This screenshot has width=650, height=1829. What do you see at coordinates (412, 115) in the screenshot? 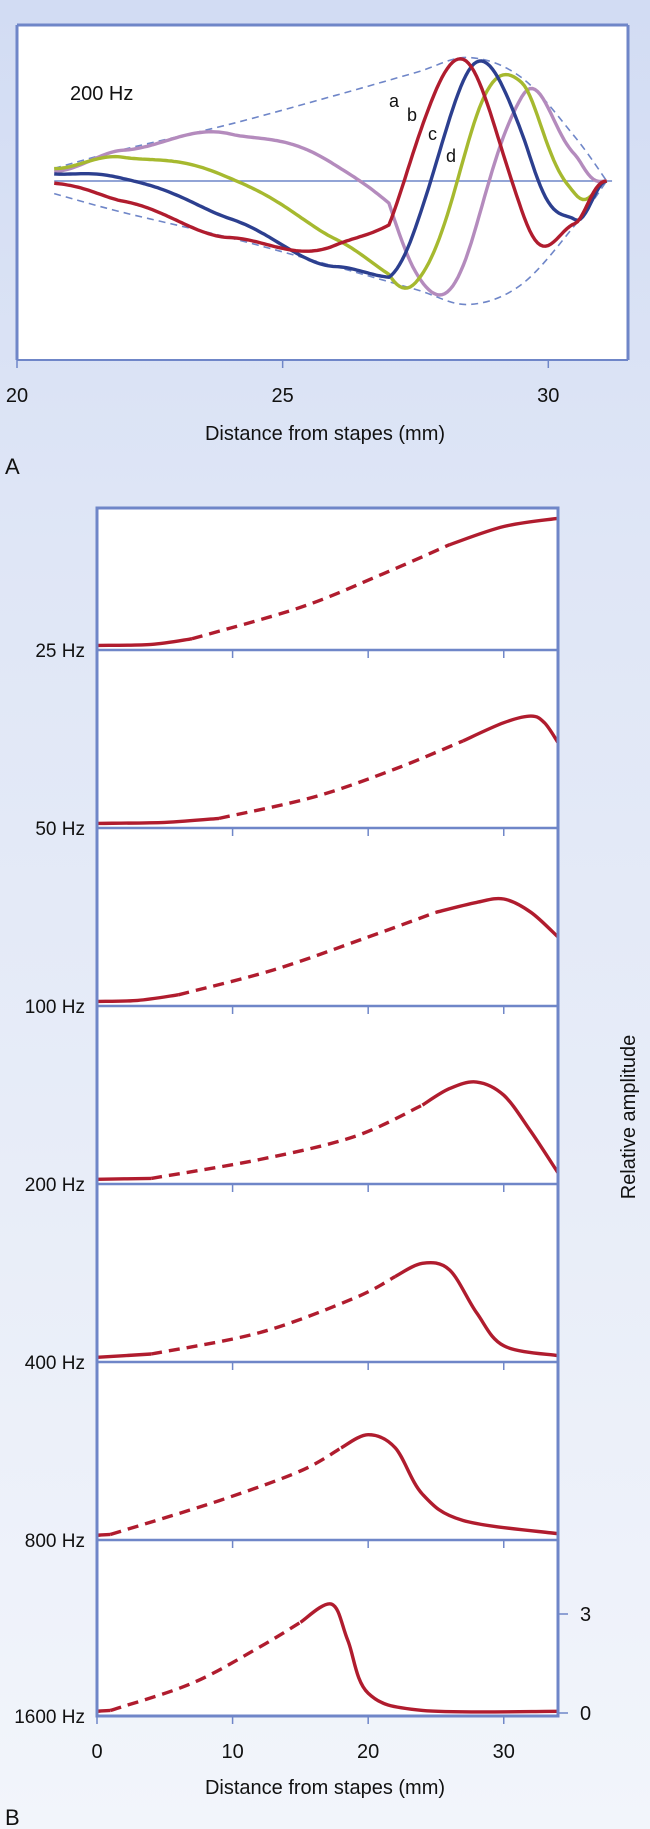
I see `series-b-label: b` at bounding box center [412, 115].